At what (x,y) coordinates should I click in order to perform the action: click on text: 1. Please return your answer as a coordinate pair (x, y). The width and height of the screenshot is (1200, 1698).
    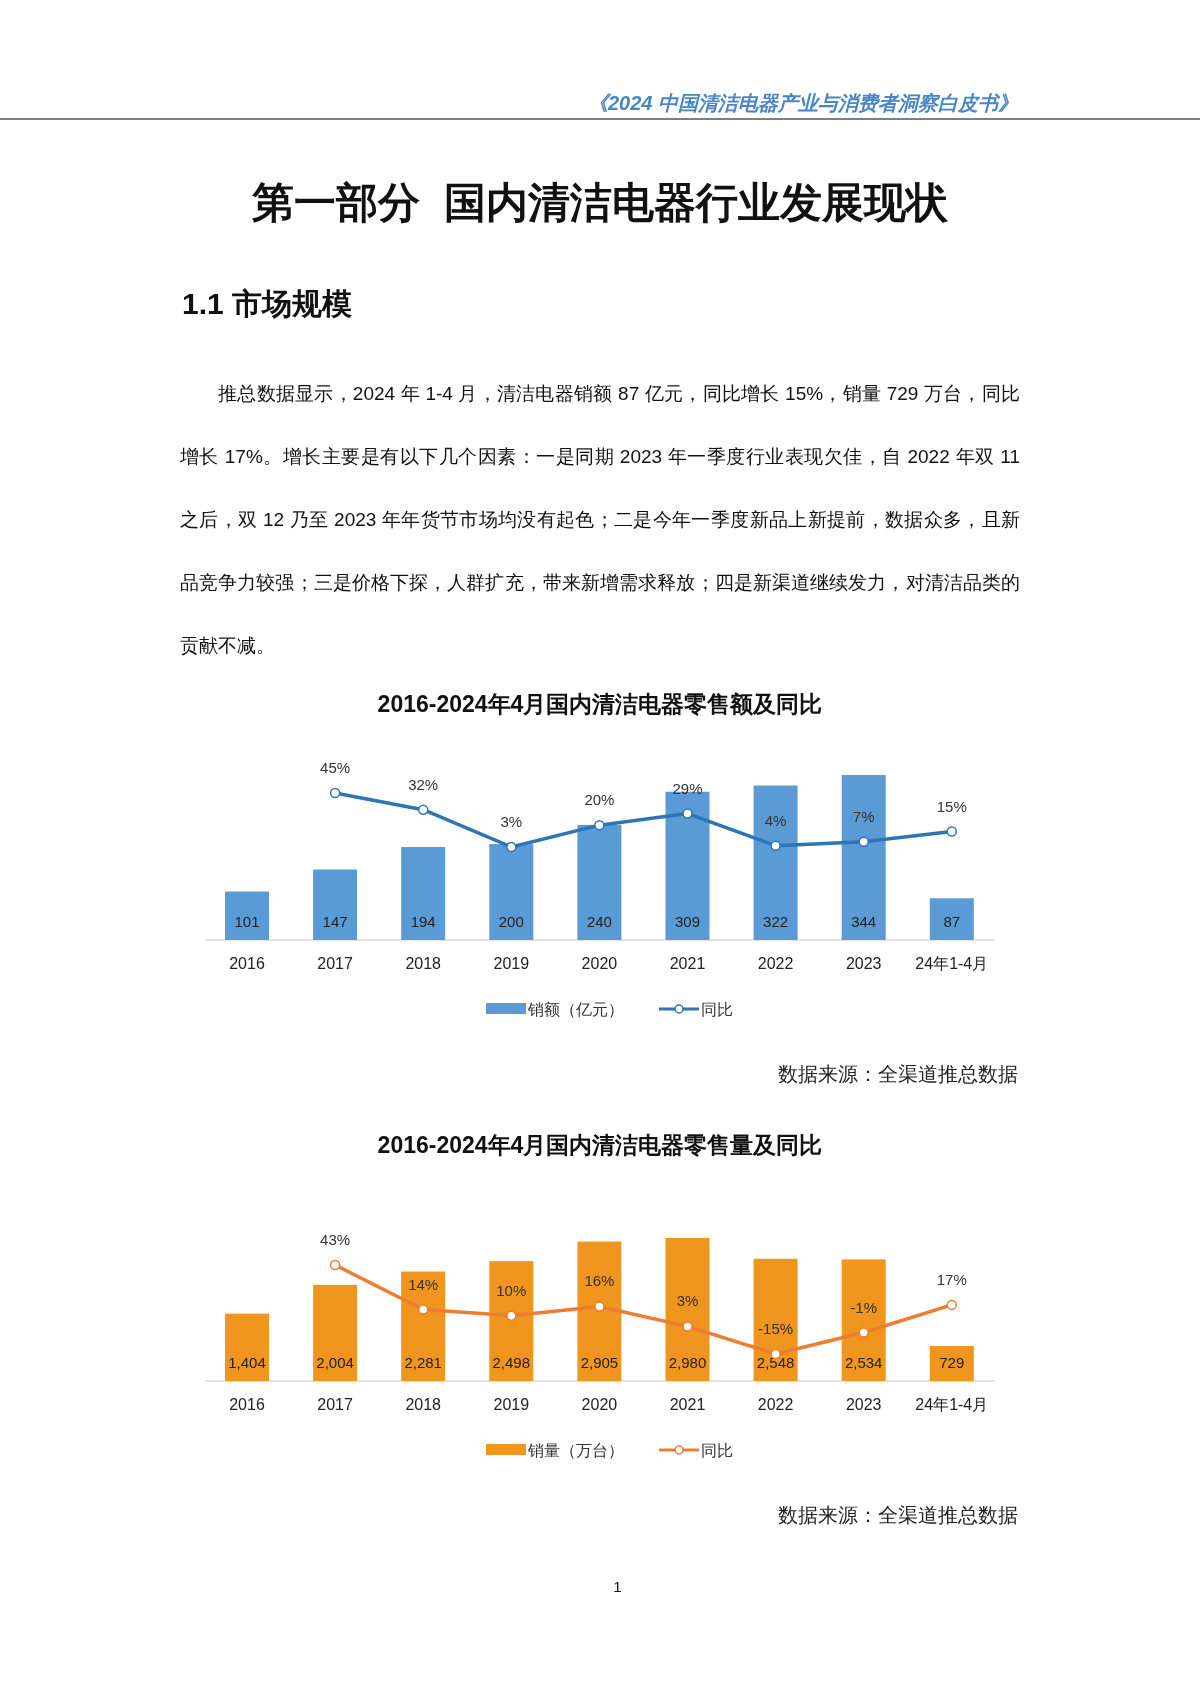
    Looking at the image, I should click on (617, 1586).